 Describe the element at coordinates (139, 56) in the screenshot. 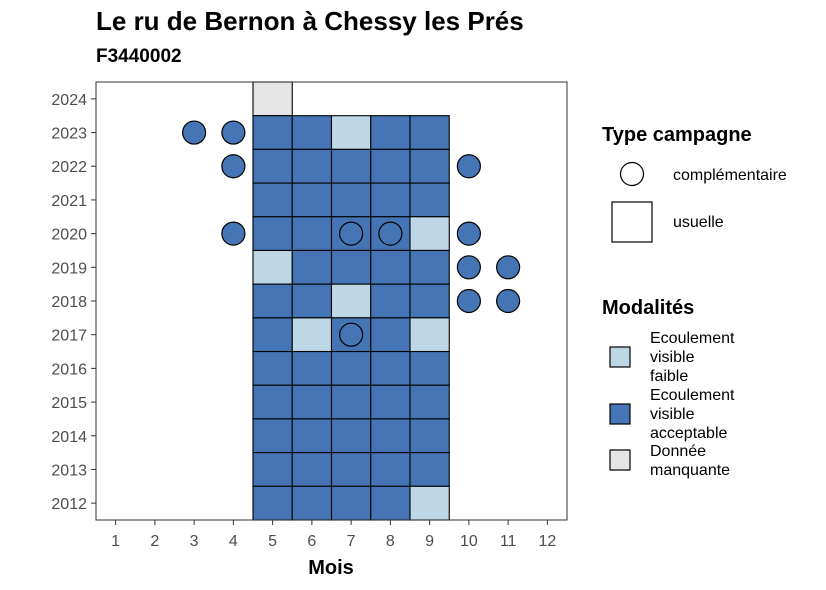

I see `chart-subtitle: F3440002` at that location.